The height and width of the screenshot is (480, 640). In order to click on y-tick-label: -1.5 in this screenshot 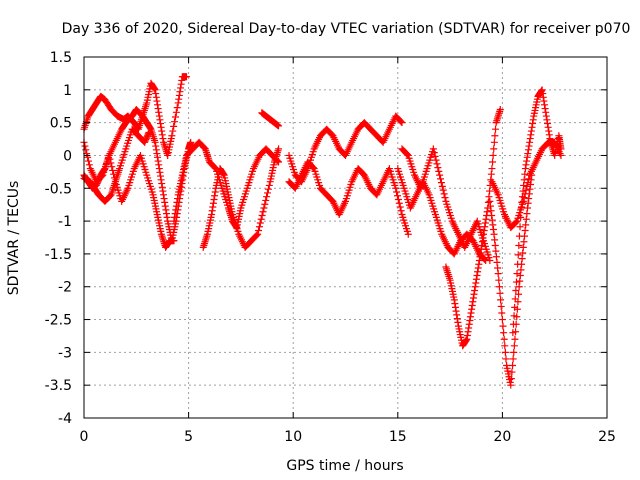, I will do `click(58, 255)`.